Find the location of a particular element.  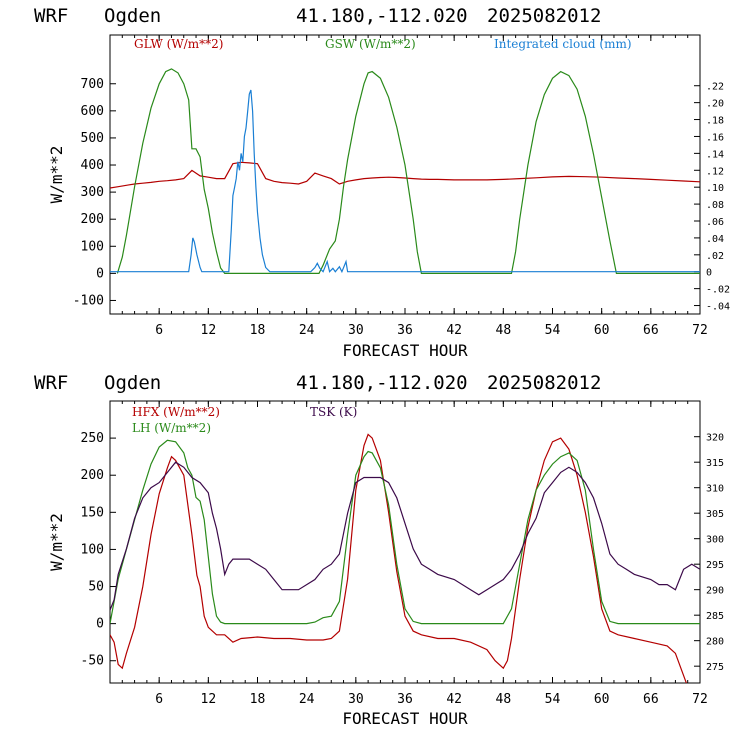

legend-entry: TSK (K) is located at coordinates (333, 412).